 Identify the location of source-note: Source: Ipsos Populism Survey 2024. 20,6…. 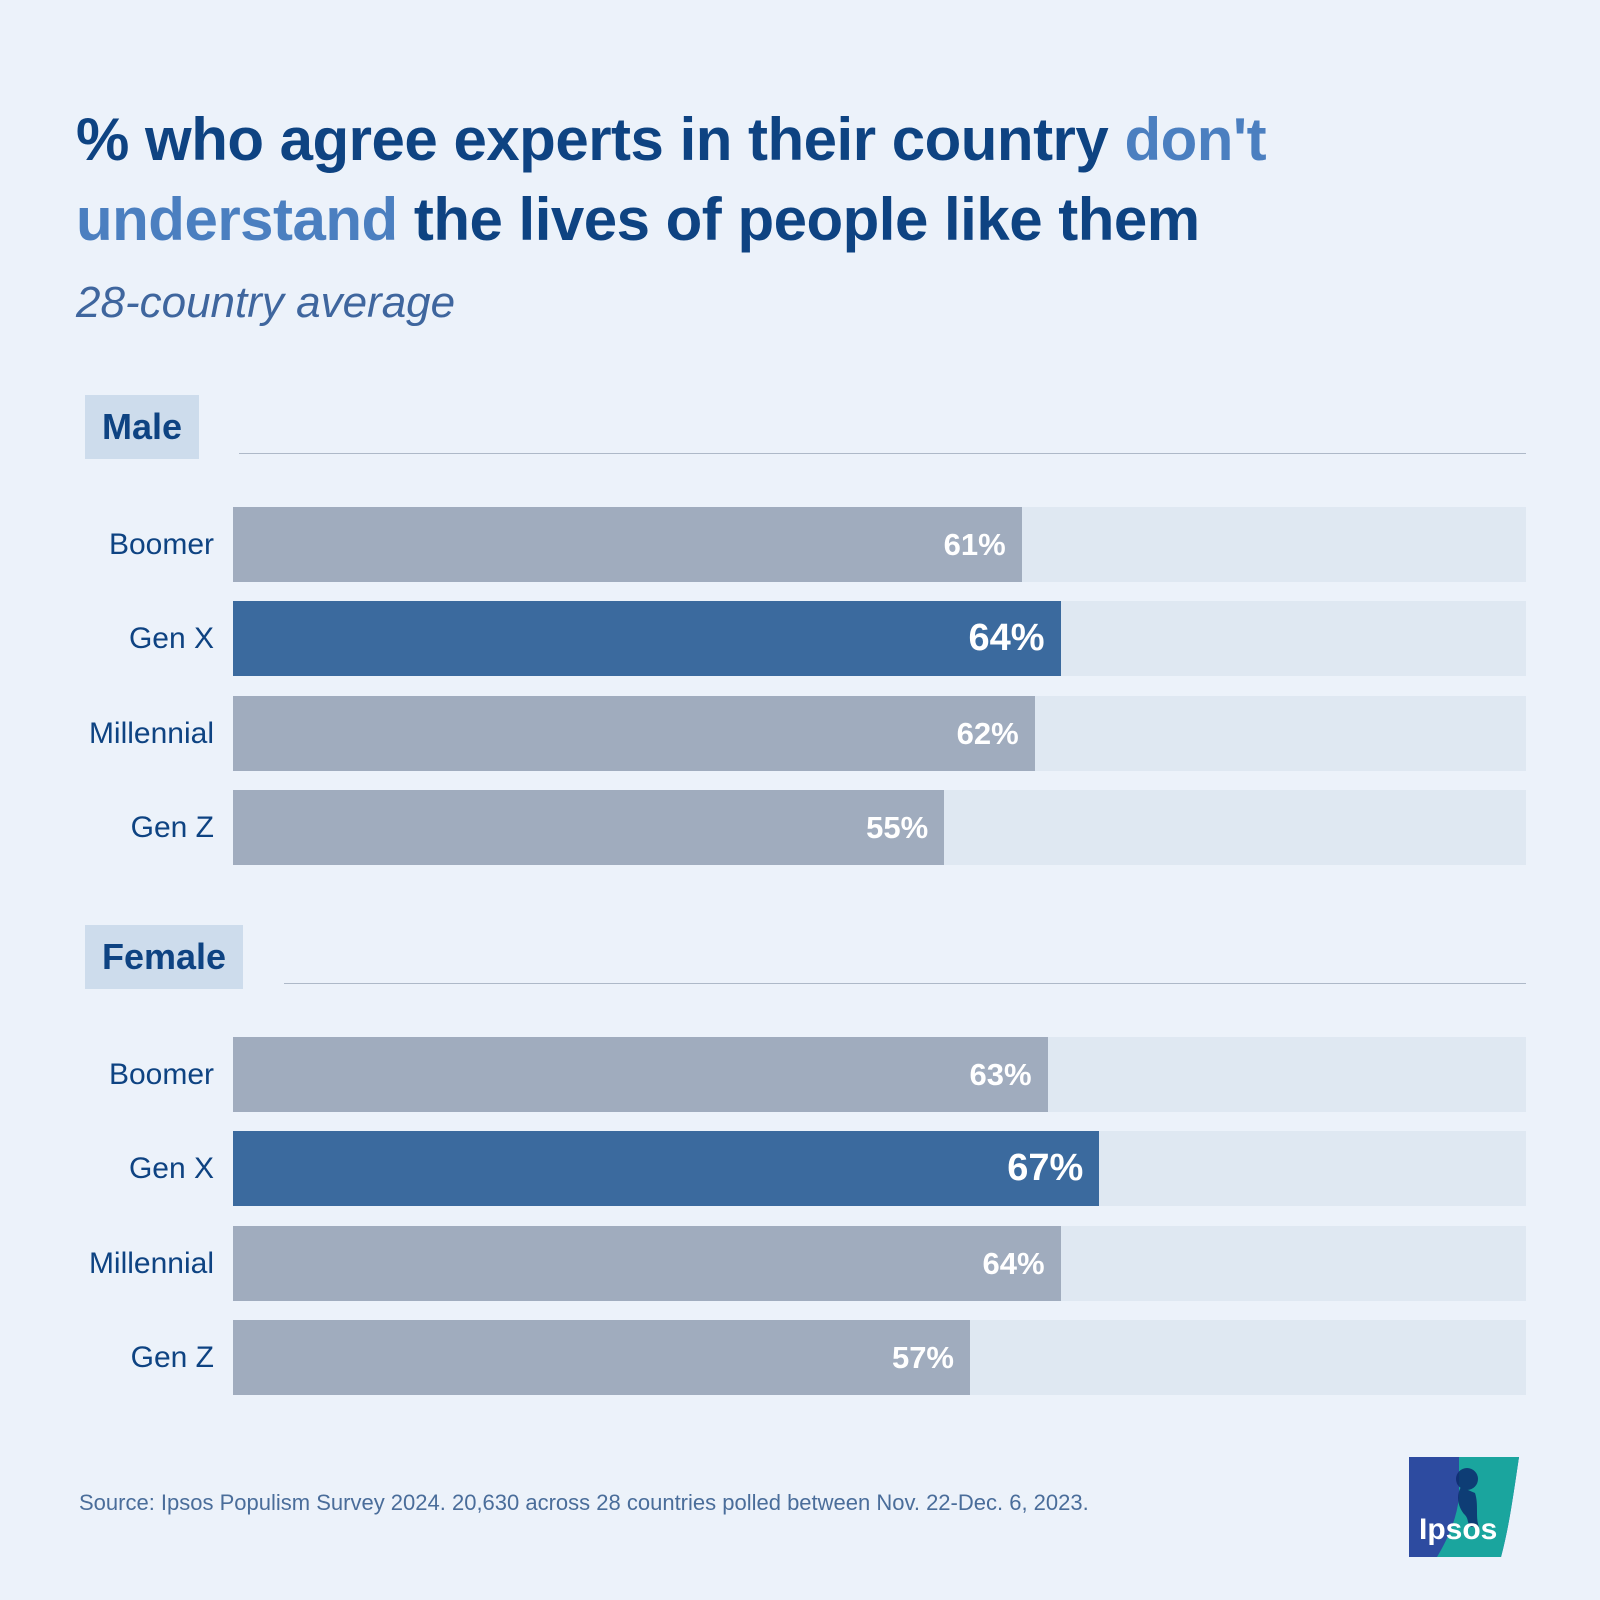
(584, 1502).